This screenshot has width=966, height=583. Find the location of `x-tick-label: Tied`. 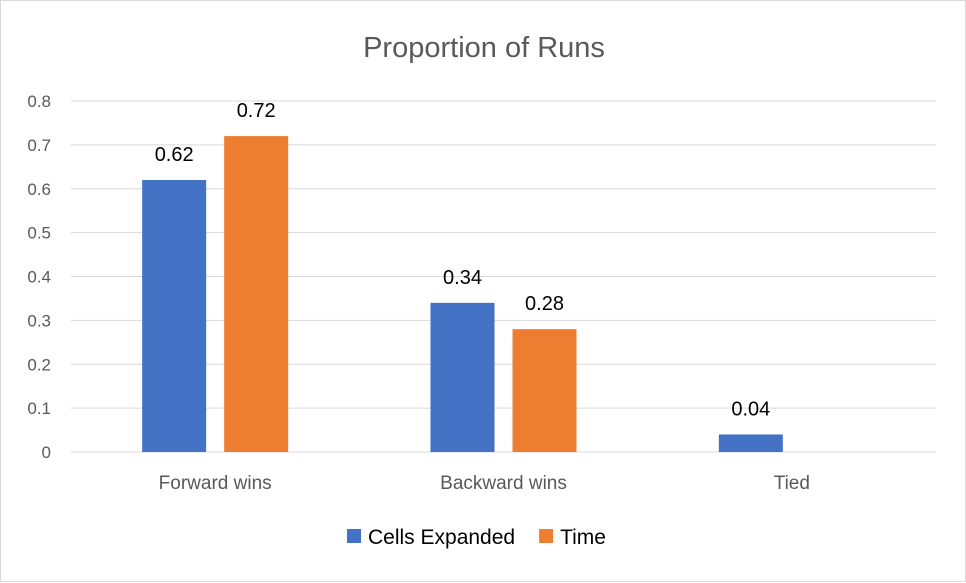

x-tick-label: Tied is located at coordinates (792, 483).